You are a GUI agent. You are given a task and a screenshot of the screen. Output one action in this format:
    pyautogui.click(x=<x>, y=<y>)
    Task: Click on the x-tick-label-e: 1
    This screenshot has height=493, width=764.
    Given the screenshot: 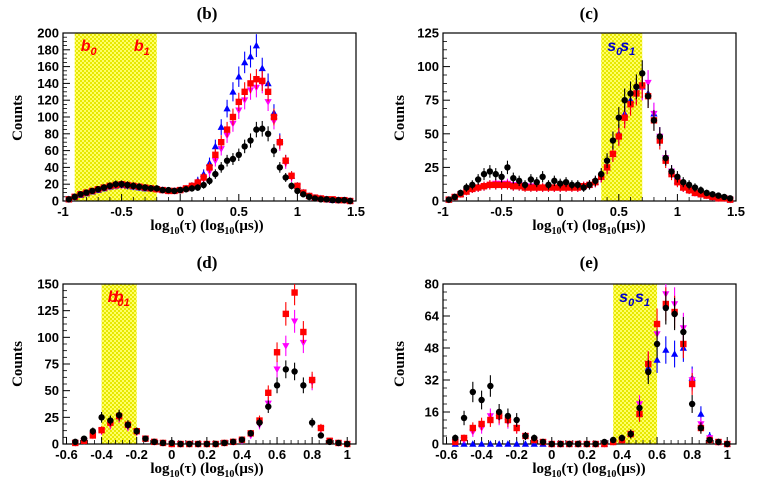 What is the action you would take?
    pyautogui.click(x=727, y=454)
    